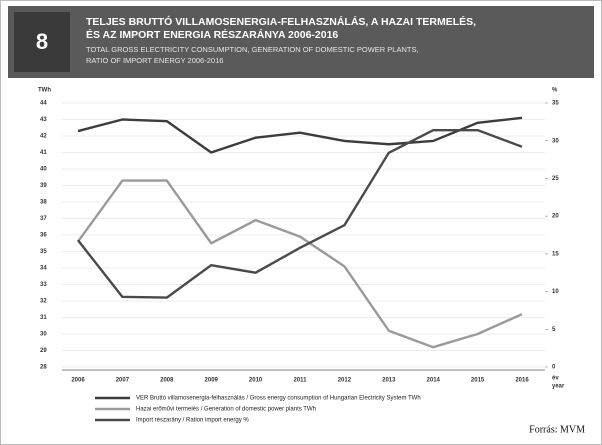 Image resolution: width=602 pixels, height=445 pixels. What do you see at coordinates (43, 120) in the screenshot?
I see `y-tick-label: 43` at bounding box center [43, 120].